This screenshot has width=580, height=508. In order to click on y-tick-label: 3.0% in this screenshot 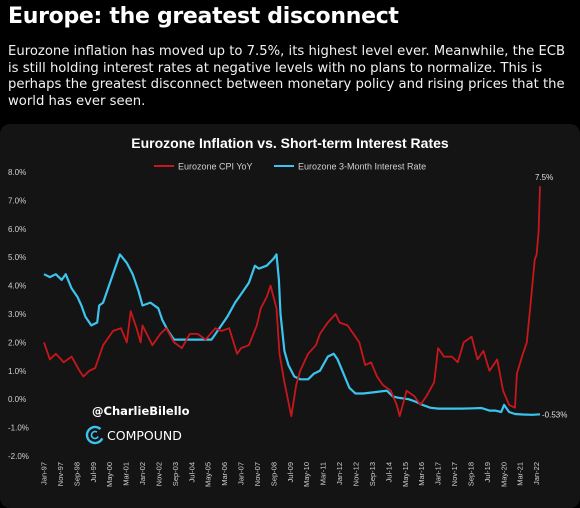, I will do `click(17, 314)`.